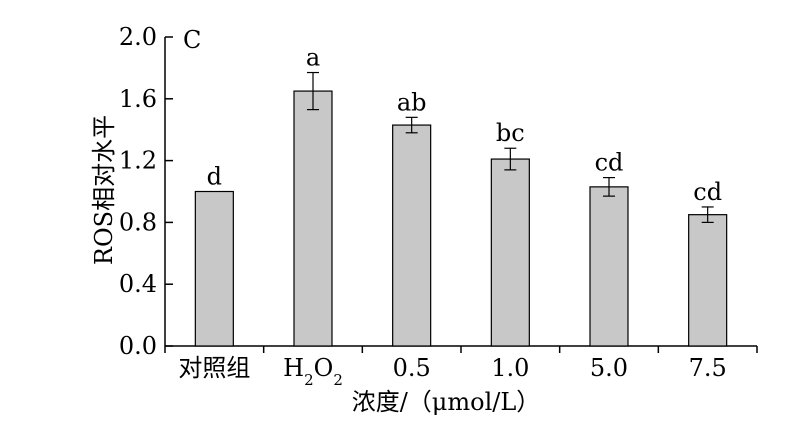  Describe the element at coordinates (192, 40) in the screenshot. I see `panel-label: C` at that location.